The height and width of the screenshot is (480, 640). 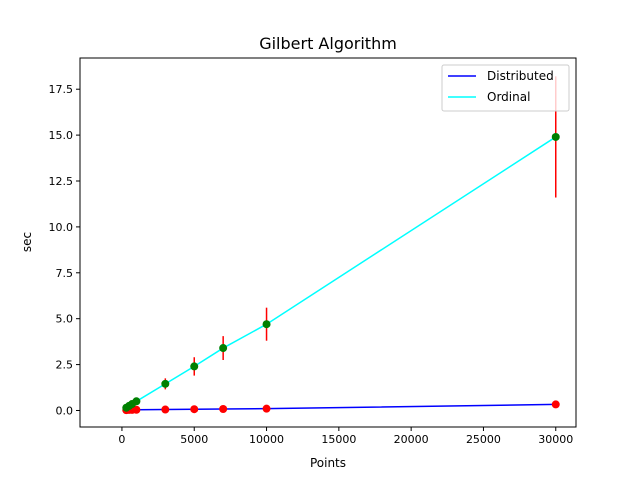 What do you see at coordinates (65, 410) in the screenshot?
I see `y-tick-label: 0.0` at bounding box center [65, 410].